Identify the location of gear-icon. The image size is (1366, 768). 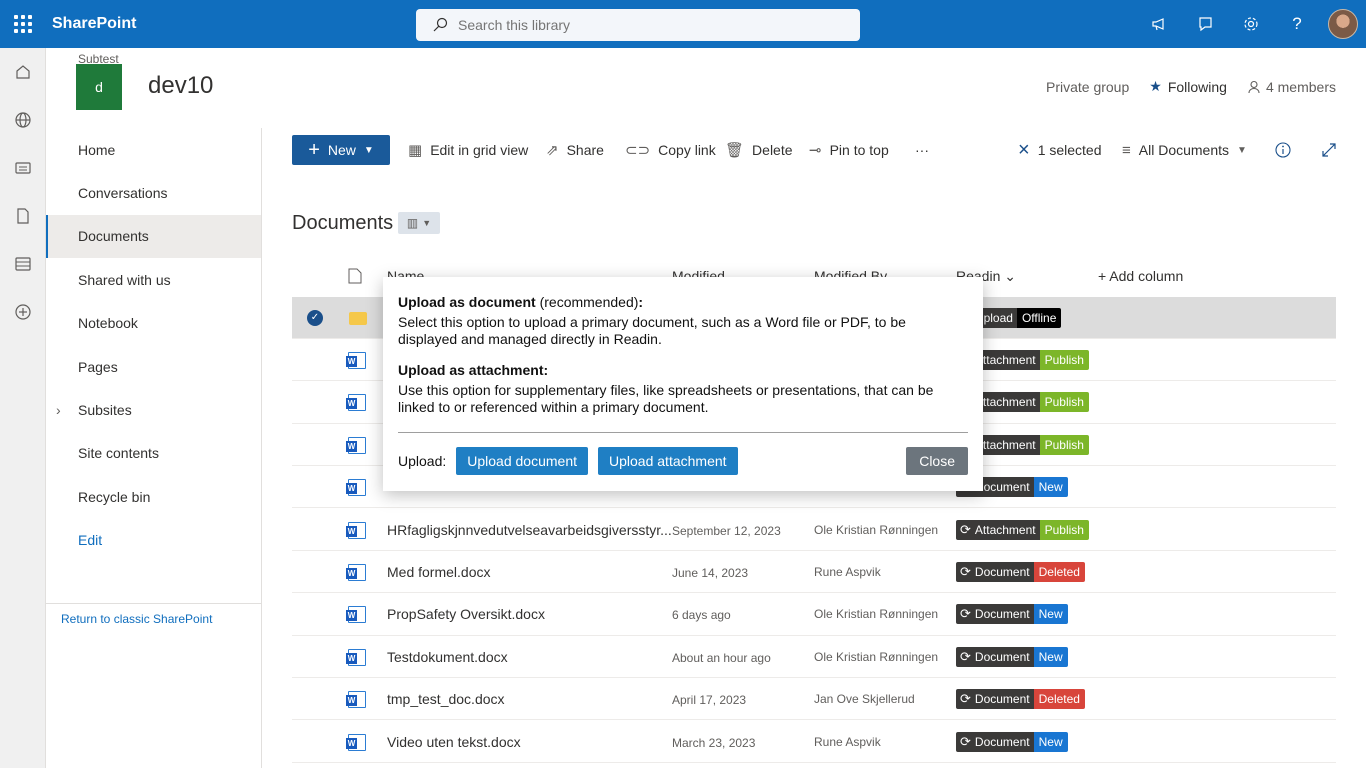
(1251, 24).